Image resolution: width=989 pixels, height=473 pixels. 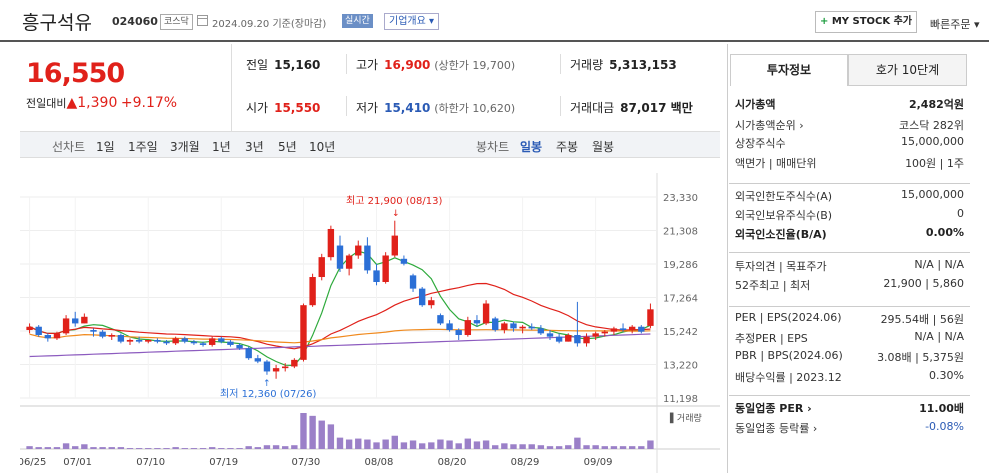 I want to click on ma-20-line, so click(x=340, y=316).